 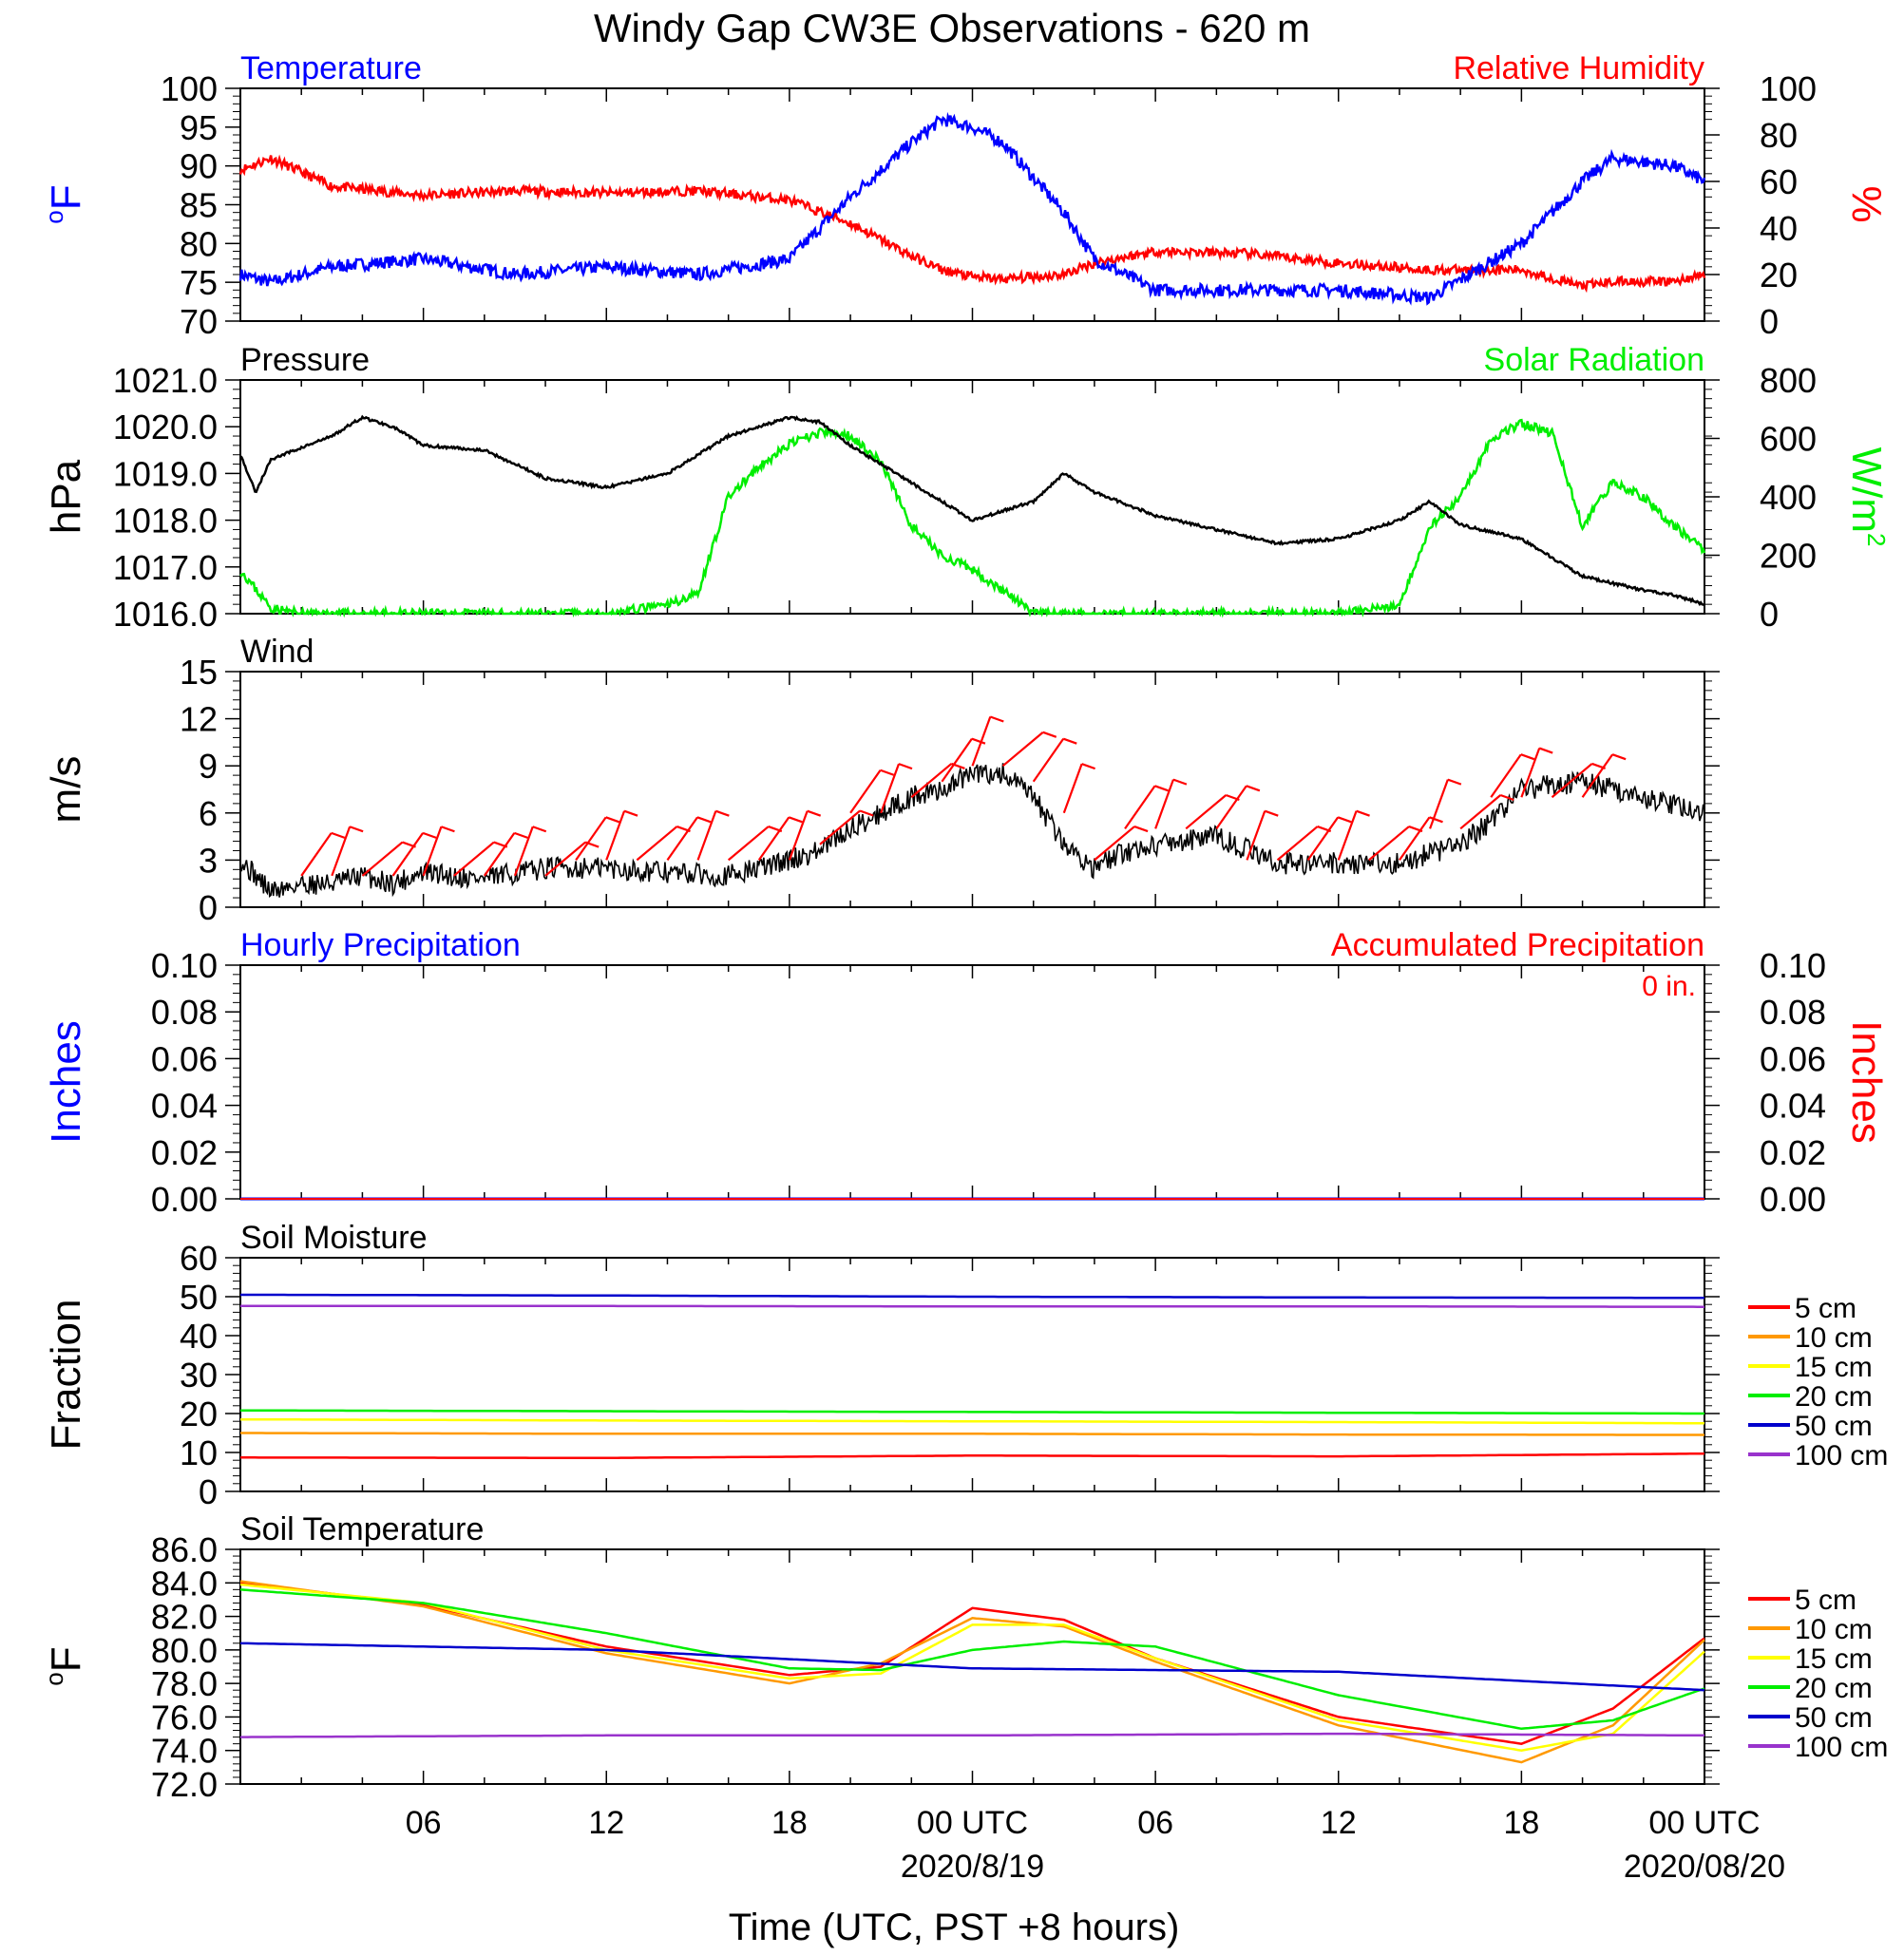 What do you see at coordinates (208, 766) in the screenshot?
I see `y-tick-label: 9` at bounding box center [208, 766].